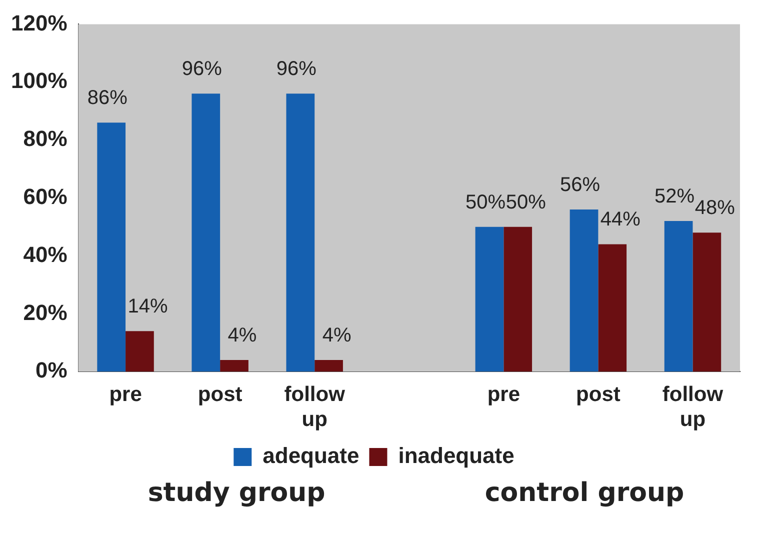 This screenshot has width=772, height=550. I want to click on y-tick-label: 80%, so click(45, 139).